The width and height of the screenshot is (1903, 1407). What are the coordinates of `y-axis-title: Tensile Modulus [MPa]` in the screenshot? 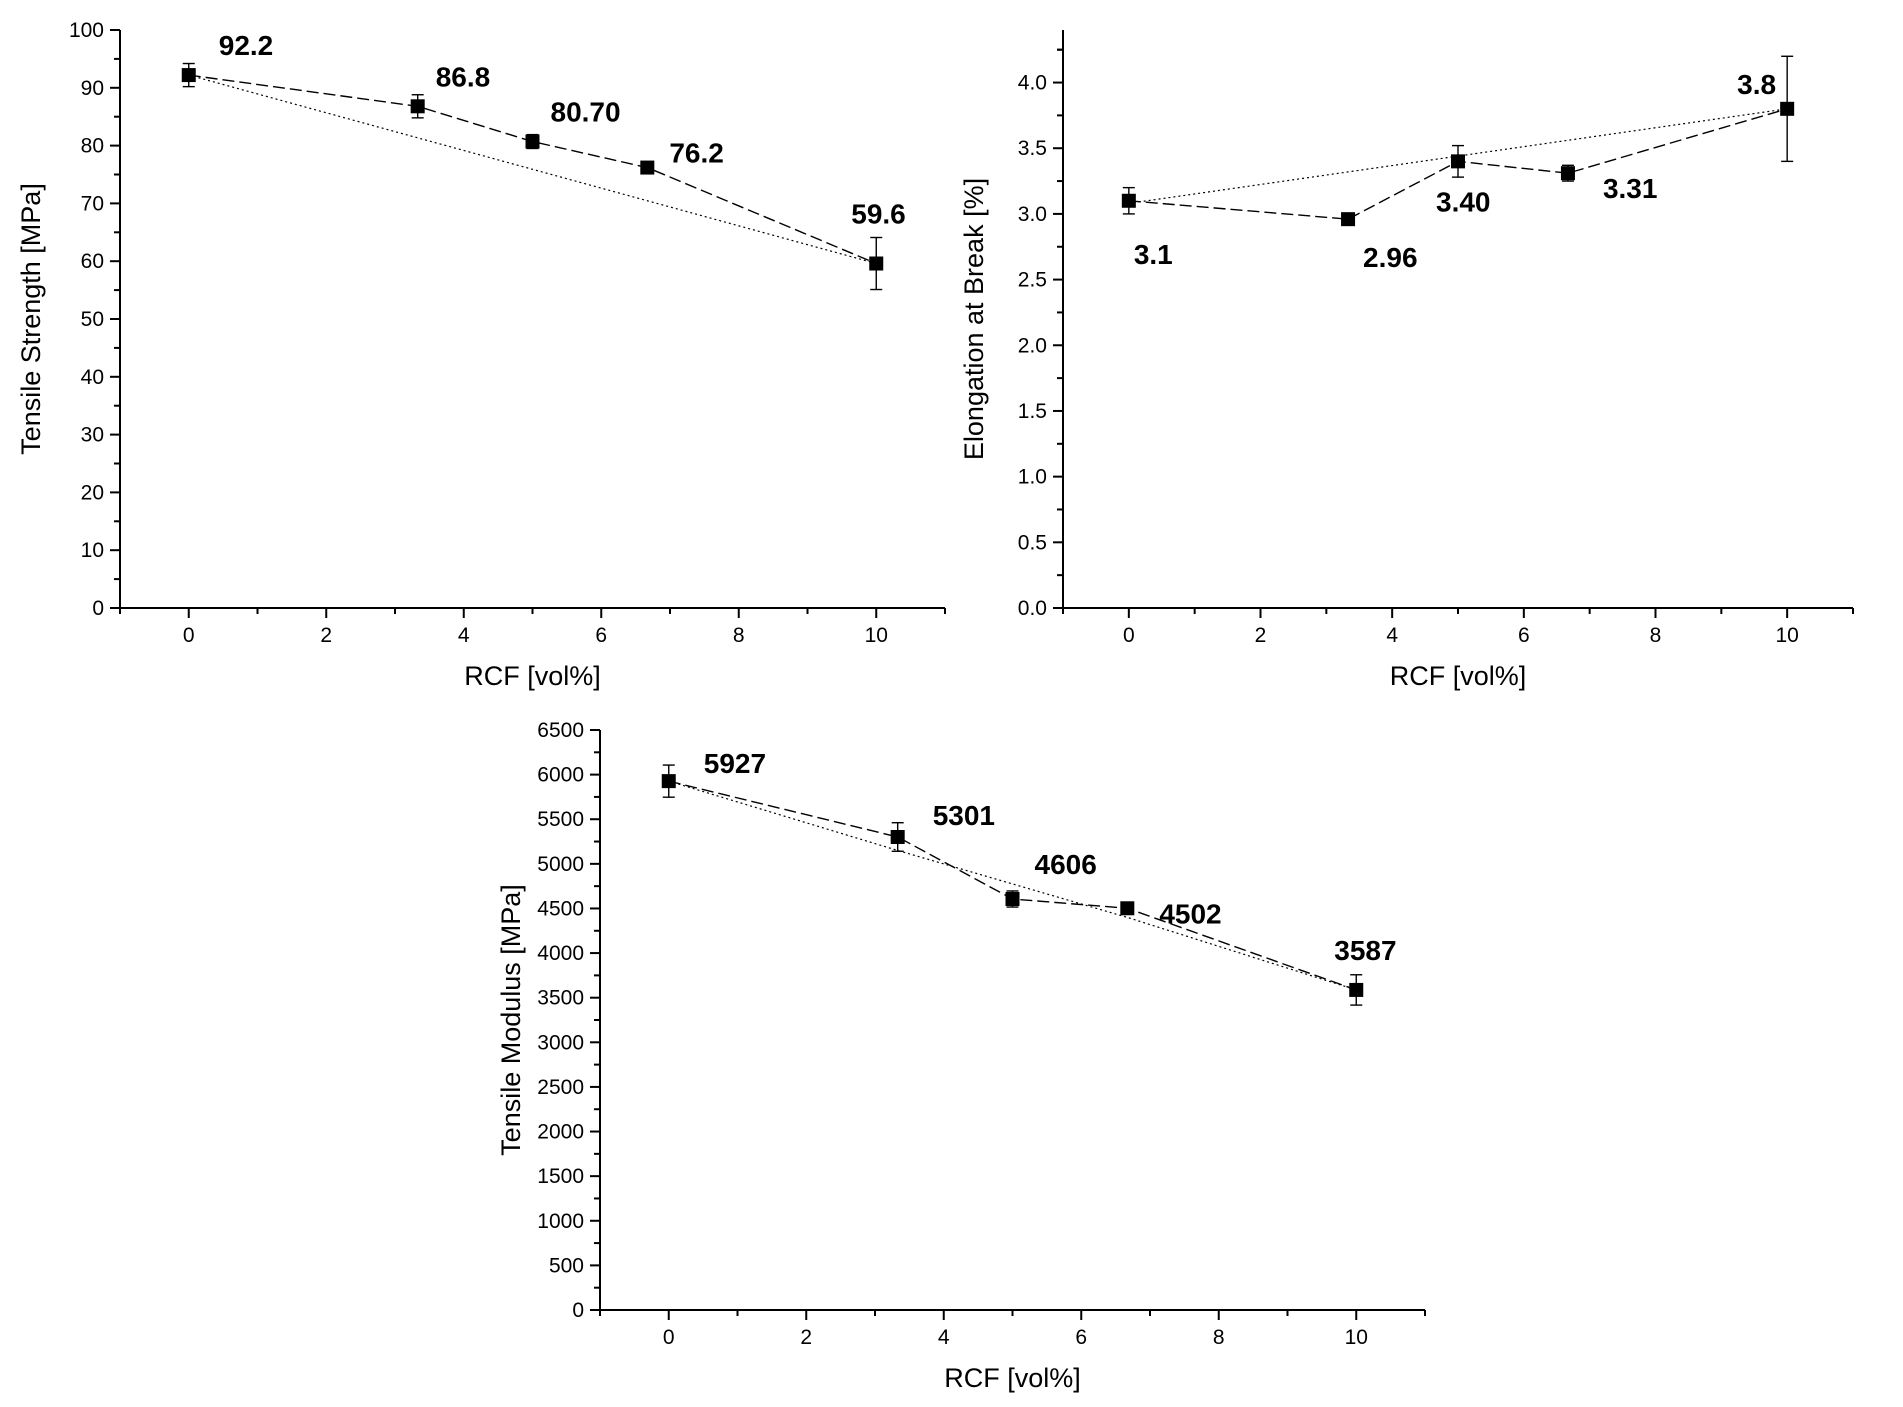 It's located at (511, 1020).